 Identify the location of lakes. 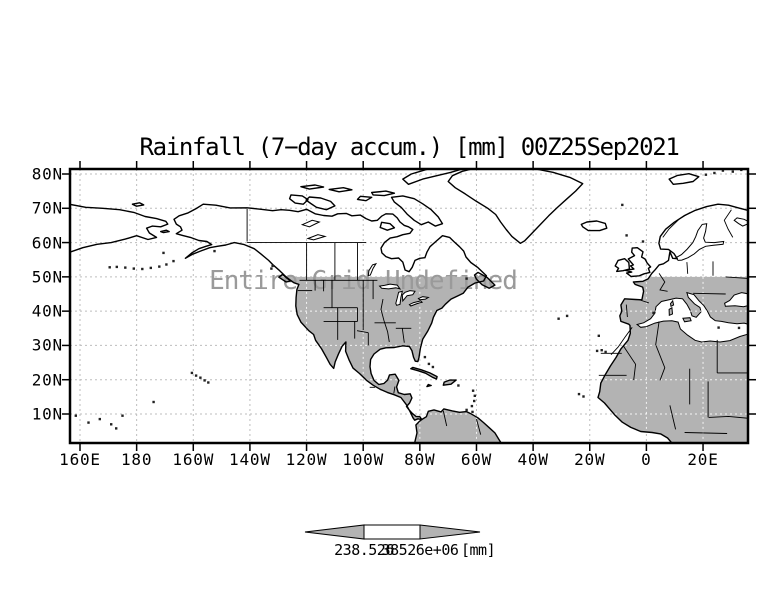
(365, 263).